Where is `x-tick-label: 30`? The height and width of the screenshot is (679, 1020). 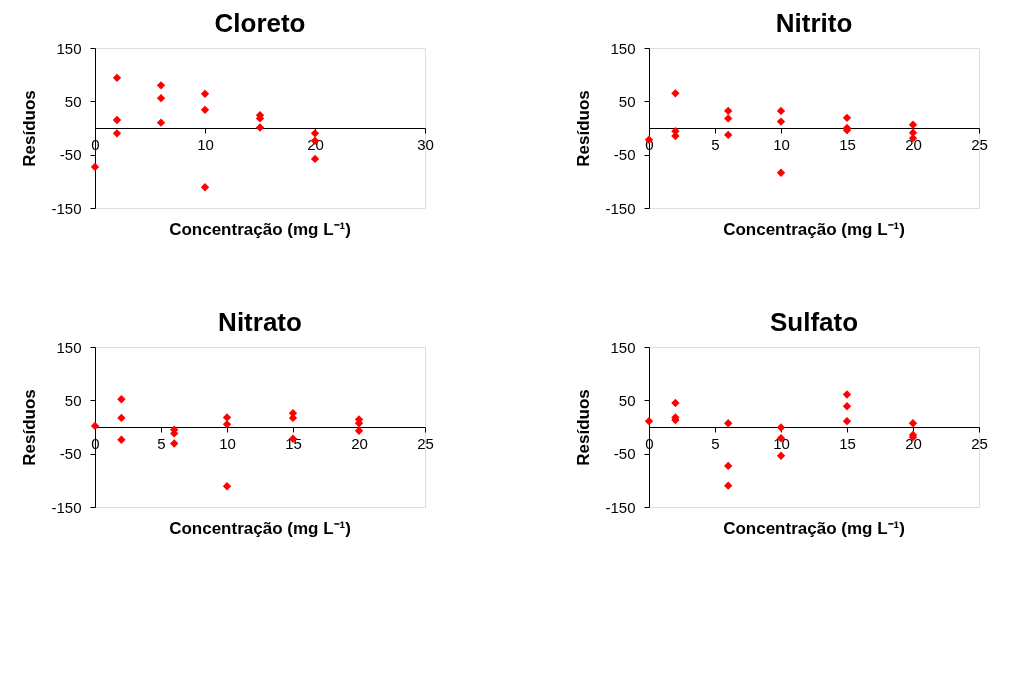 x-tick-label: 30 is located at coordinates (425, 144).